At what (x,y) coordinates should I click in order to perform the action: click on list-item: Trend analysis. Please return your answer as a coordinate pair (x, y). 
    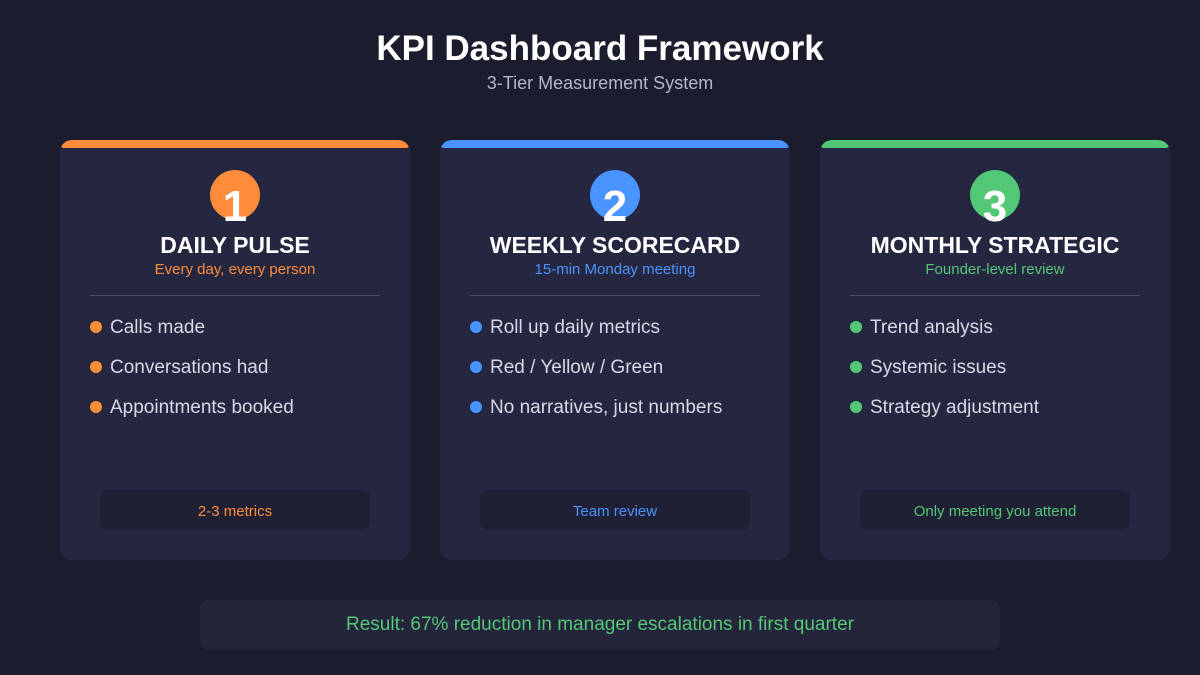
    Looking at the image, I should click on (944, 335).